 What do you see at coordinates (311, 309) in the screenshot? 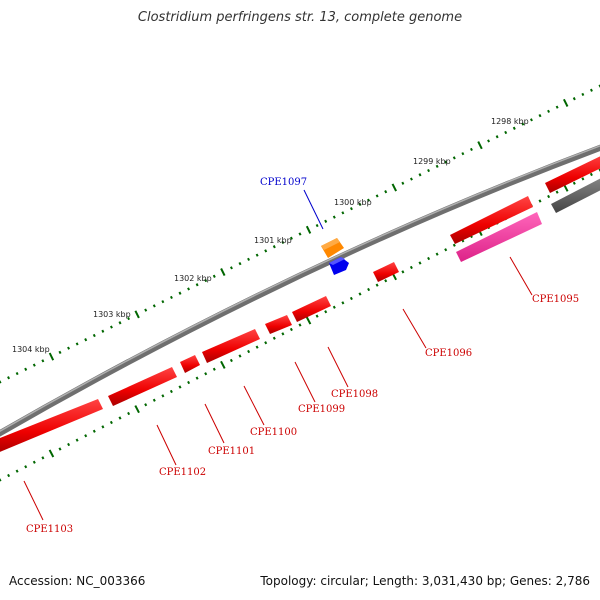
I see `gene-cpe1098` at bounding box center [311, 309].